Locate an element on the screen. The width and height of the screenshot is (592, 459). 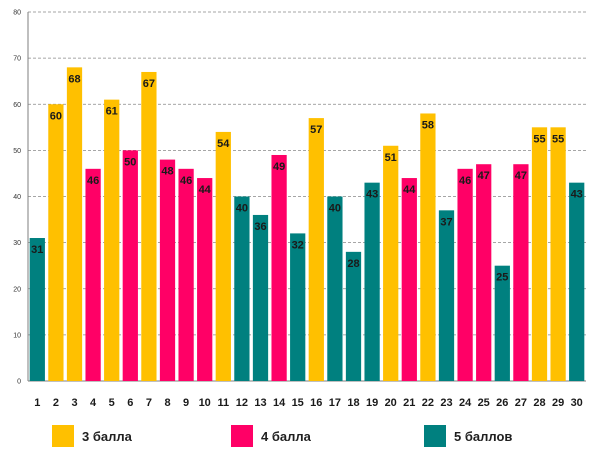
x-tick-label: 21 is located at coordinates (409, 403).